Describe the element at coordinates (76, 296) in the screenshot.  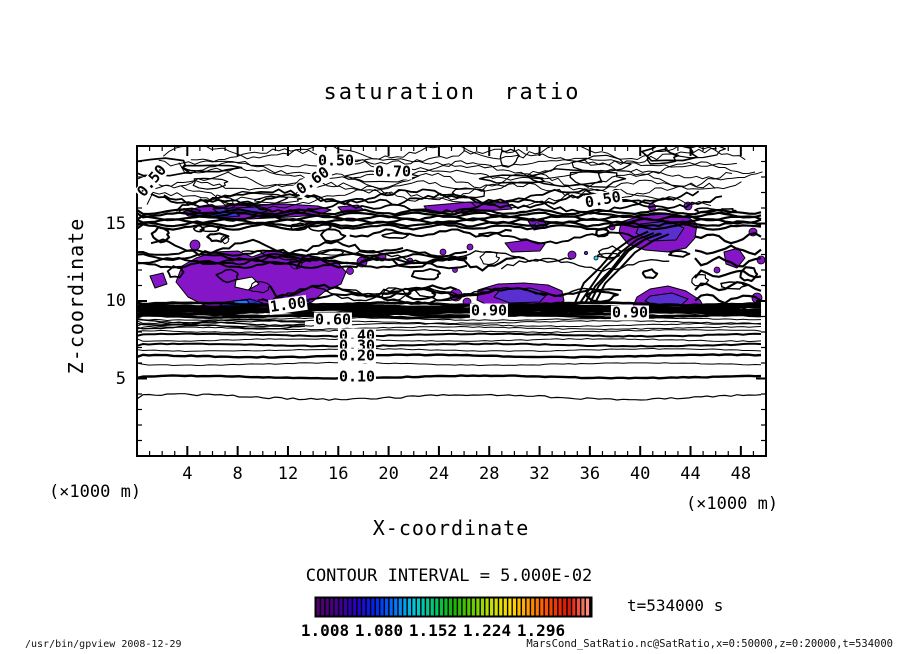
I see `y-axis-label: Z-coordinate` at that location.